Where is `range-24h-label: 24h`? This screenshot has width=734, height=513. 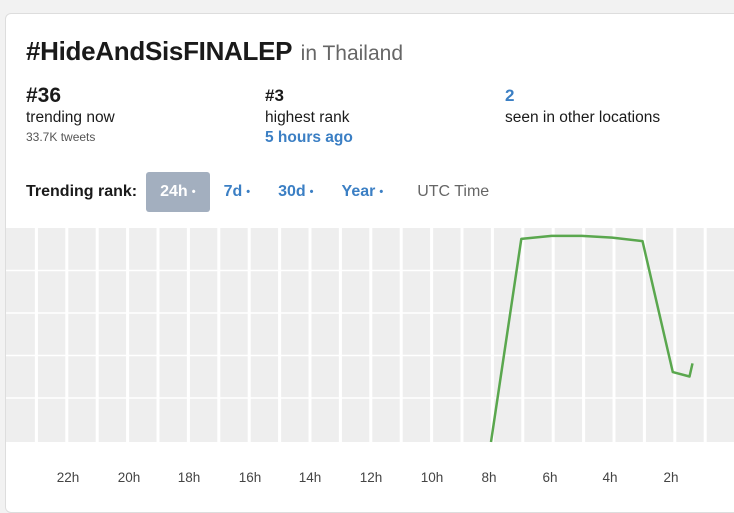
range-24h-label: 24h is located at coordinates (174, 191).